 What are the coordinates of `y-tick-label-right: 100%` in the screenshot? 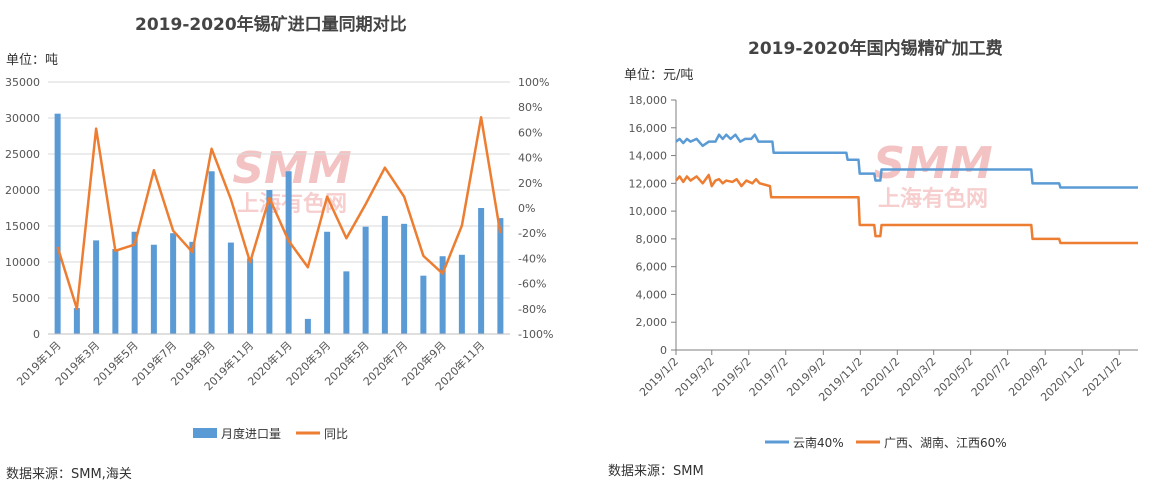 It's located at (533, 82).